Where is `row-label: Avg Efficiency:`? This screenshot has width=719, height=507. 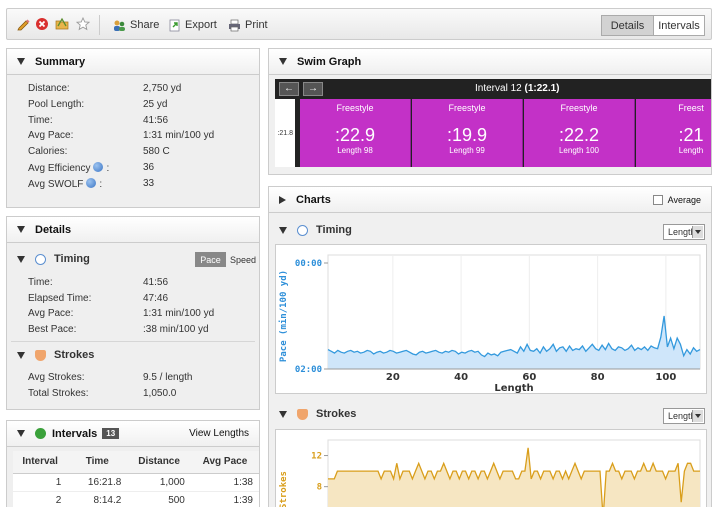
row-label: Avg Efficiency: is located at coordinates (68, 168).